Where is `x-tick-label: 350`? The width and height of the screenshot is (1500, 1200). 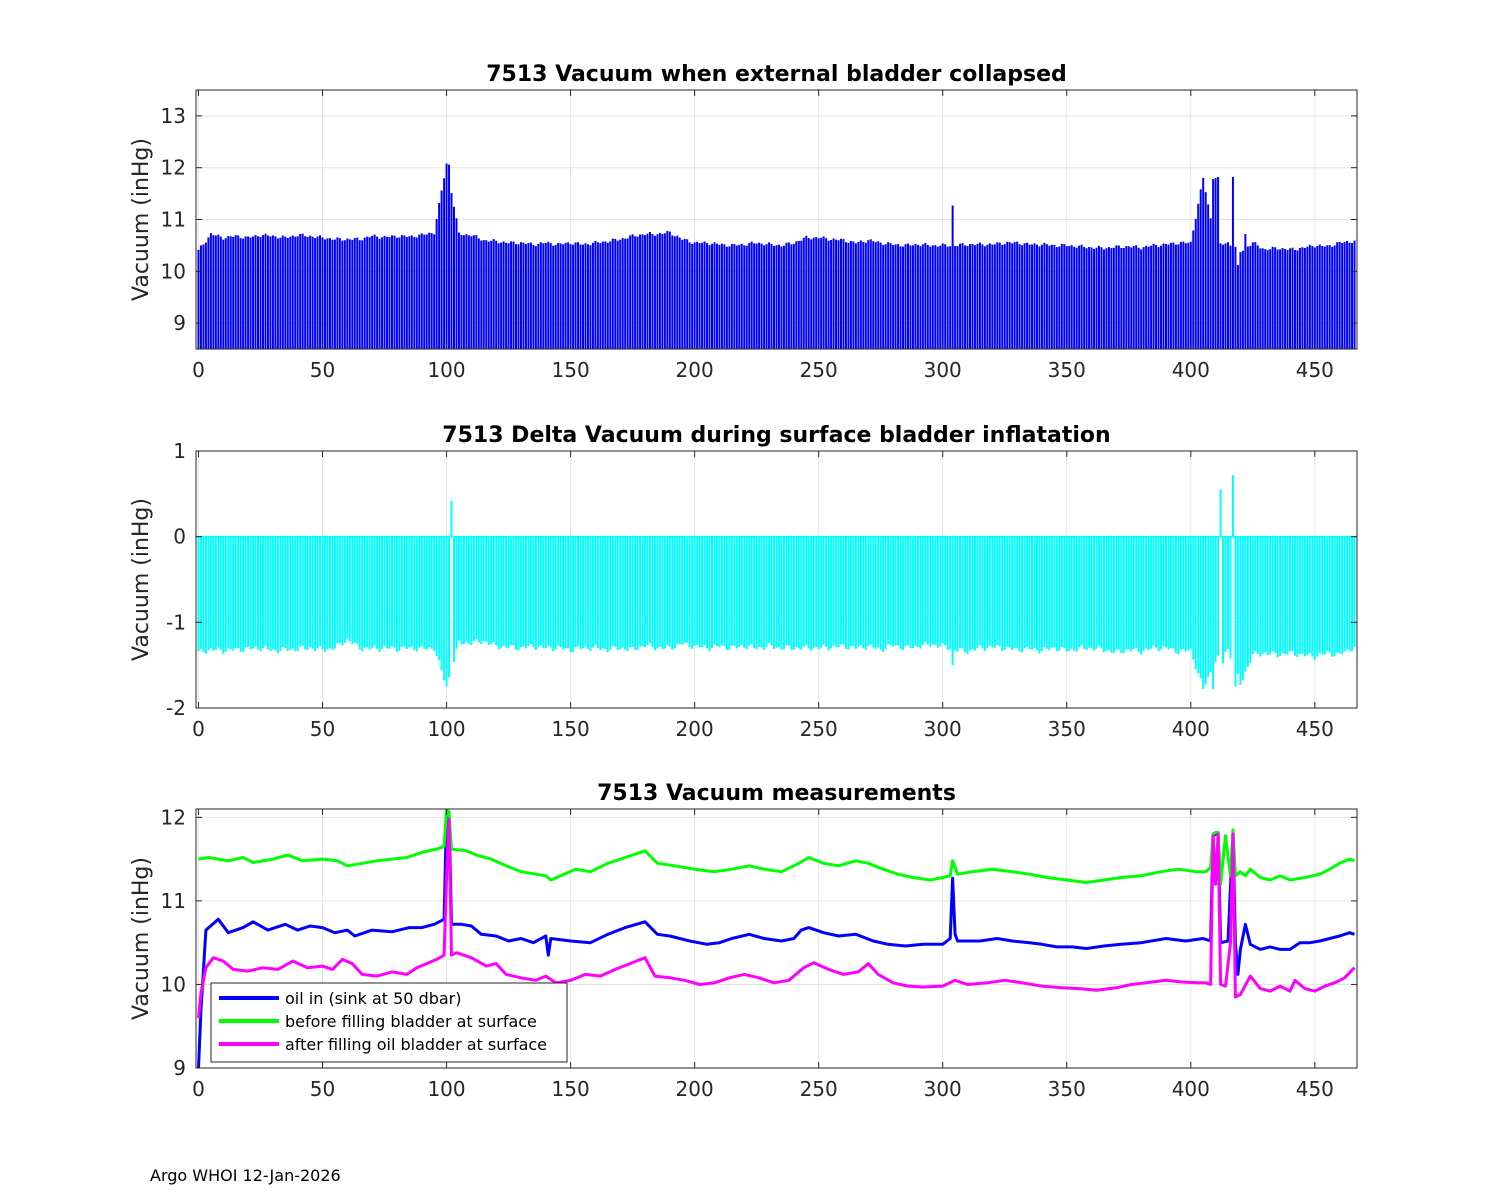
x-tick-label: 350 is located at coordinates (1067, 729).